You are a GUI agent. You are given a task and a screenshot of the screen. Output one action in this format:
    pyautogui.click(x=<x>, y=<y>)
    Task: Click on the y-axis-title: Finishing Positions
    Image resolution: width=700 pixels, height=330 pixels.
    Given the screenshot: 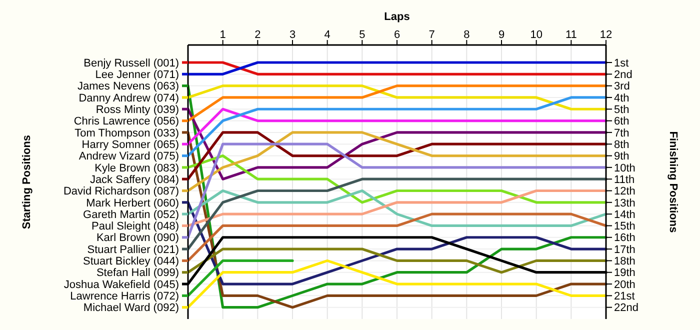 What is the action you would take?
    pyautogui.click(x=673, y=182)
    